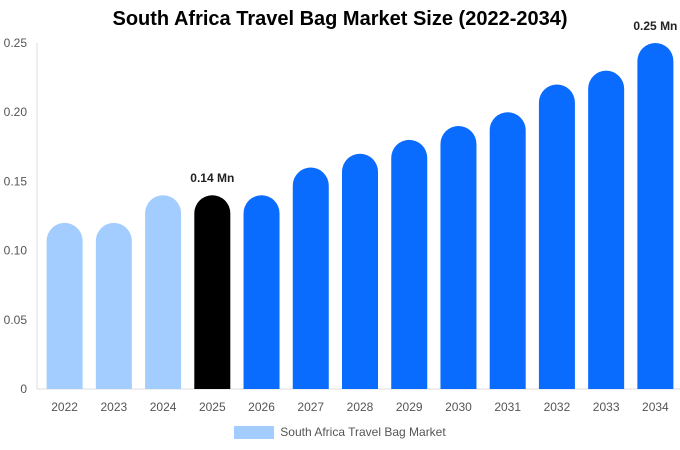 The height and width of the screenshot is (450, 680). Describe the element at coordinates (655, 26) in the screenshot. I see `data-label-2034: 0.25 Mn` at that location.